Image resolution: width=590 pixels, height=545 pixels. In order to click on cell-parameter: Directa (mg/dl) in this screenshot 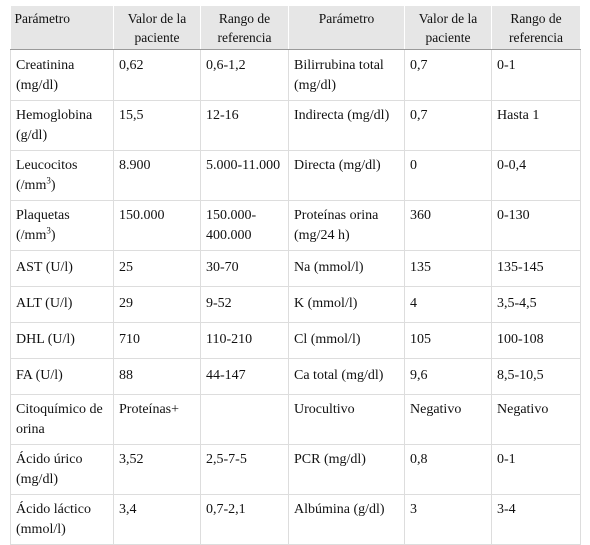, I will do `click(346, 175)`.